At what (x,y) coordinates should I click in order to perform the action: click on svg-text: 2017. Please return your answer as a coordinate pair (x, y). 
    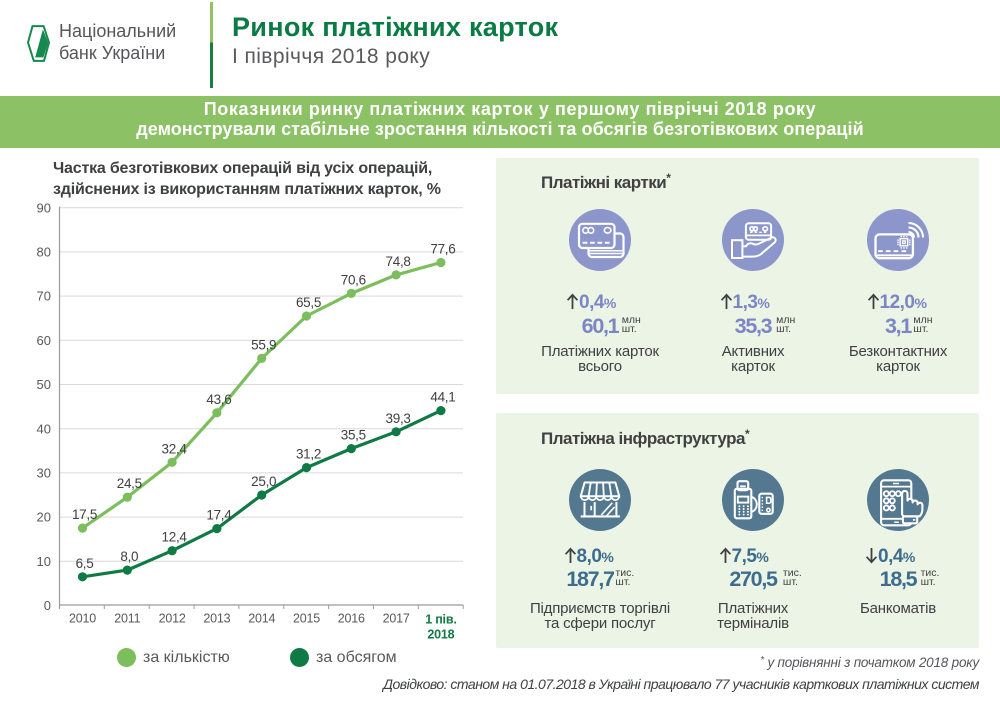
    Looking at the image, I should click on (396, 619).